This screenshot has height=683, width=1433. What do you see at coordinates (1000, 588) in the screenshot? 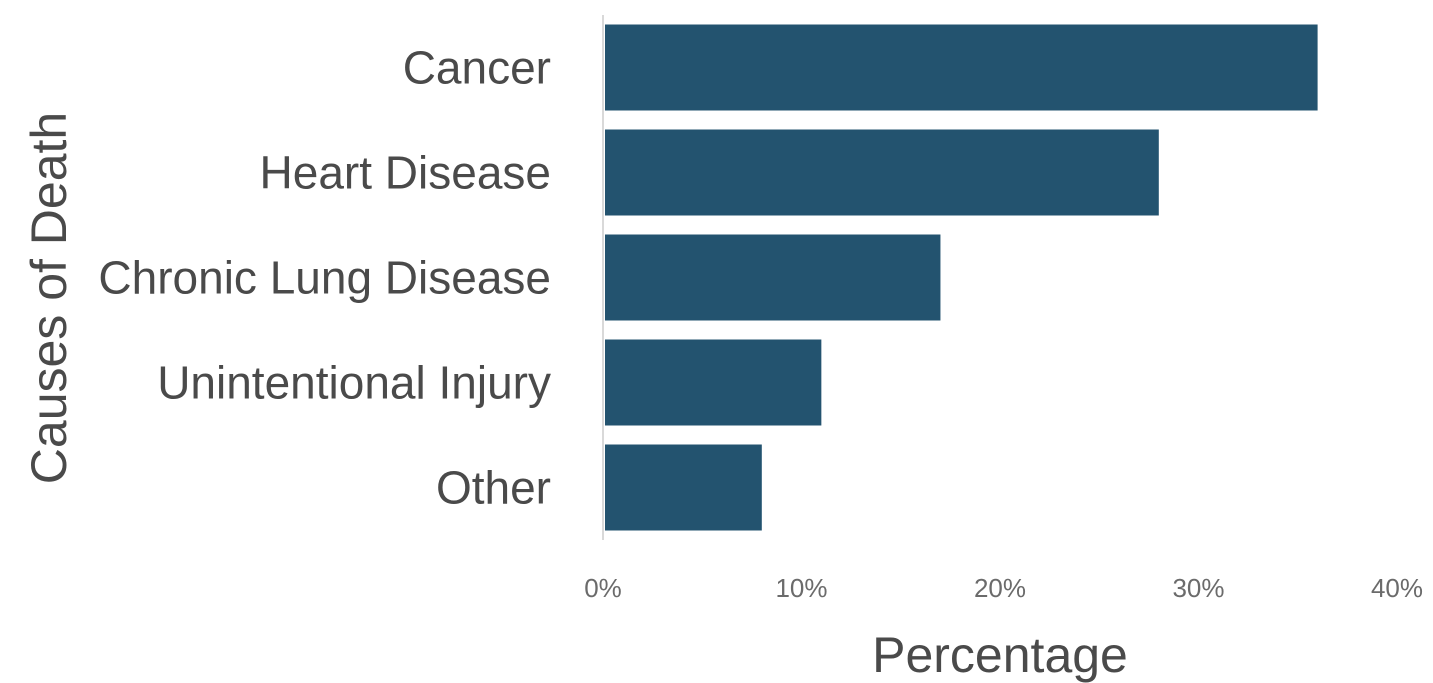
I see `x-tick-label: 20%` at bounding box center [1000, 588].